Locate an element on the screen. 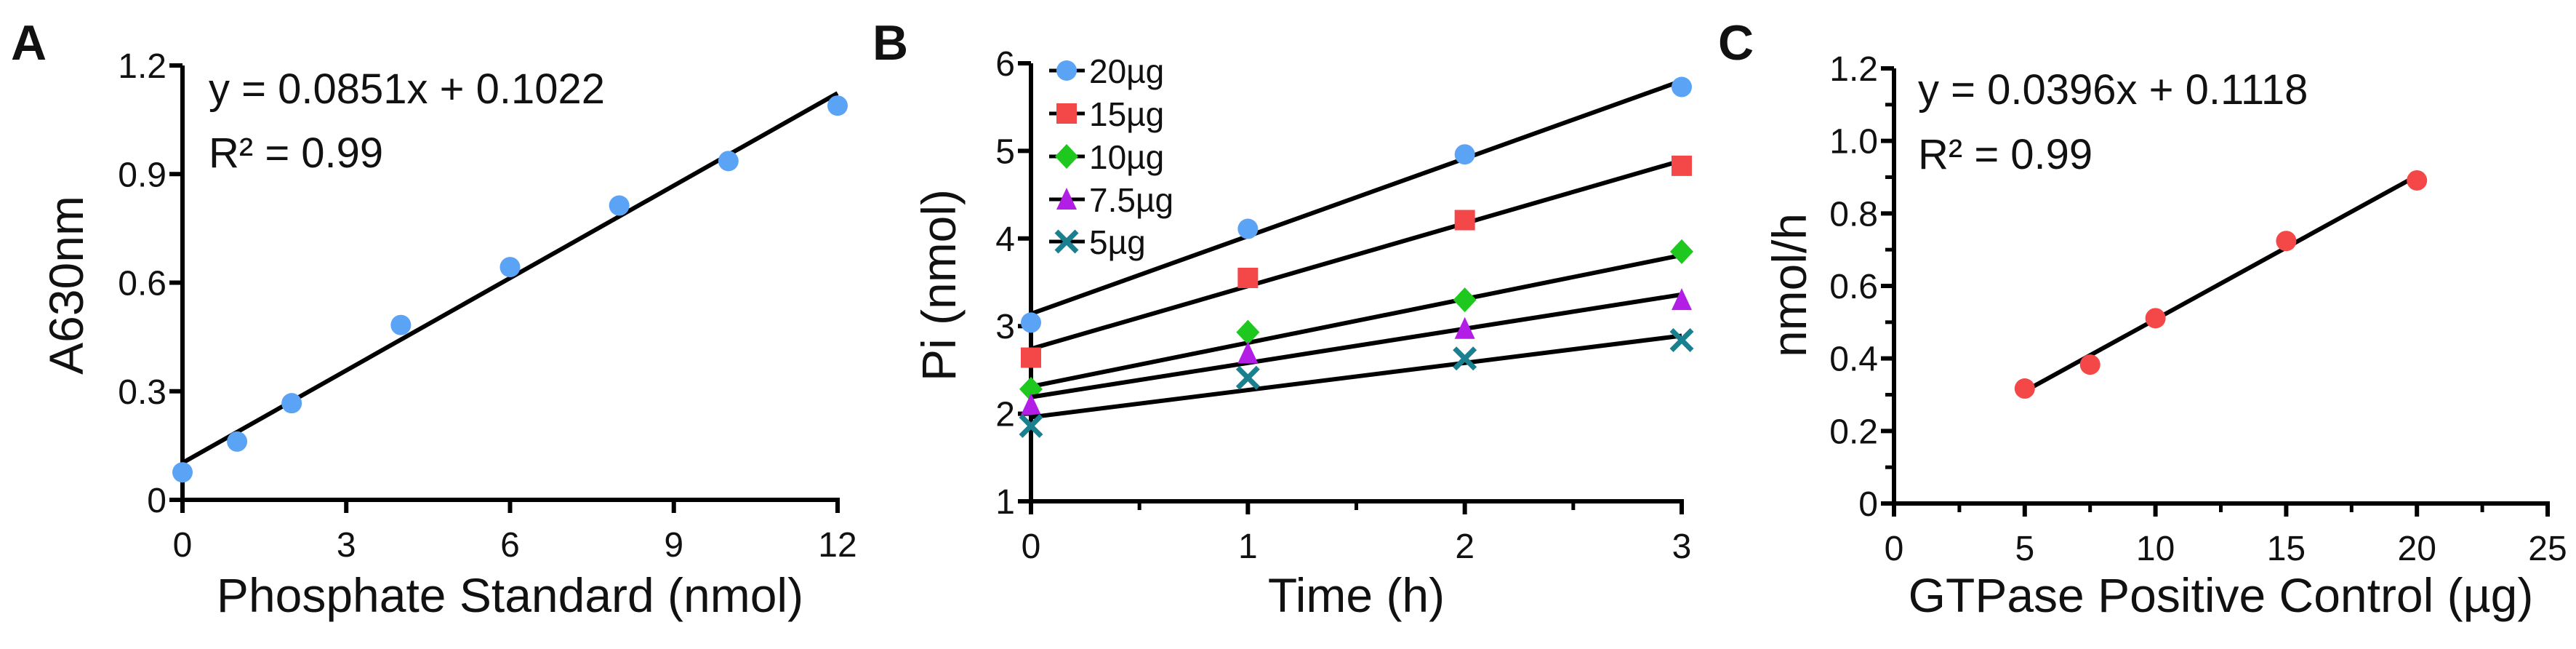 This screenshot has height=649, width=2576. x-tick-label: 15 is located at coordinates (2286, 549).